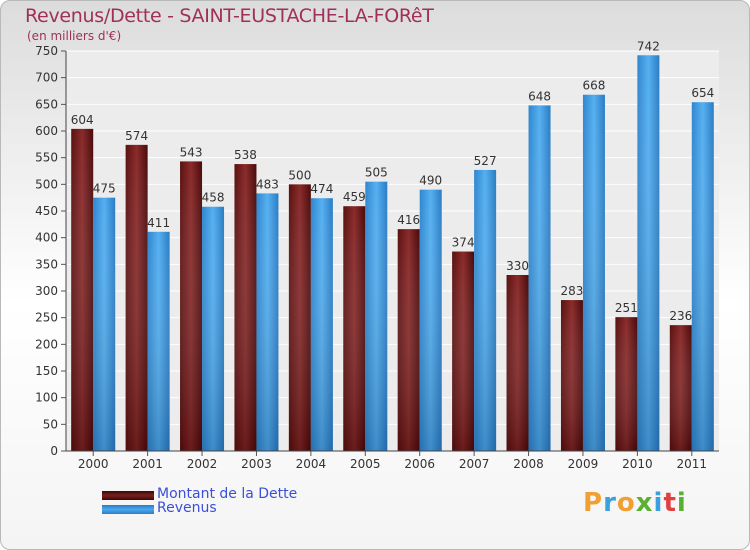  I want to click on legend-label-dette: Montant de la Dette, so click(227, 494).